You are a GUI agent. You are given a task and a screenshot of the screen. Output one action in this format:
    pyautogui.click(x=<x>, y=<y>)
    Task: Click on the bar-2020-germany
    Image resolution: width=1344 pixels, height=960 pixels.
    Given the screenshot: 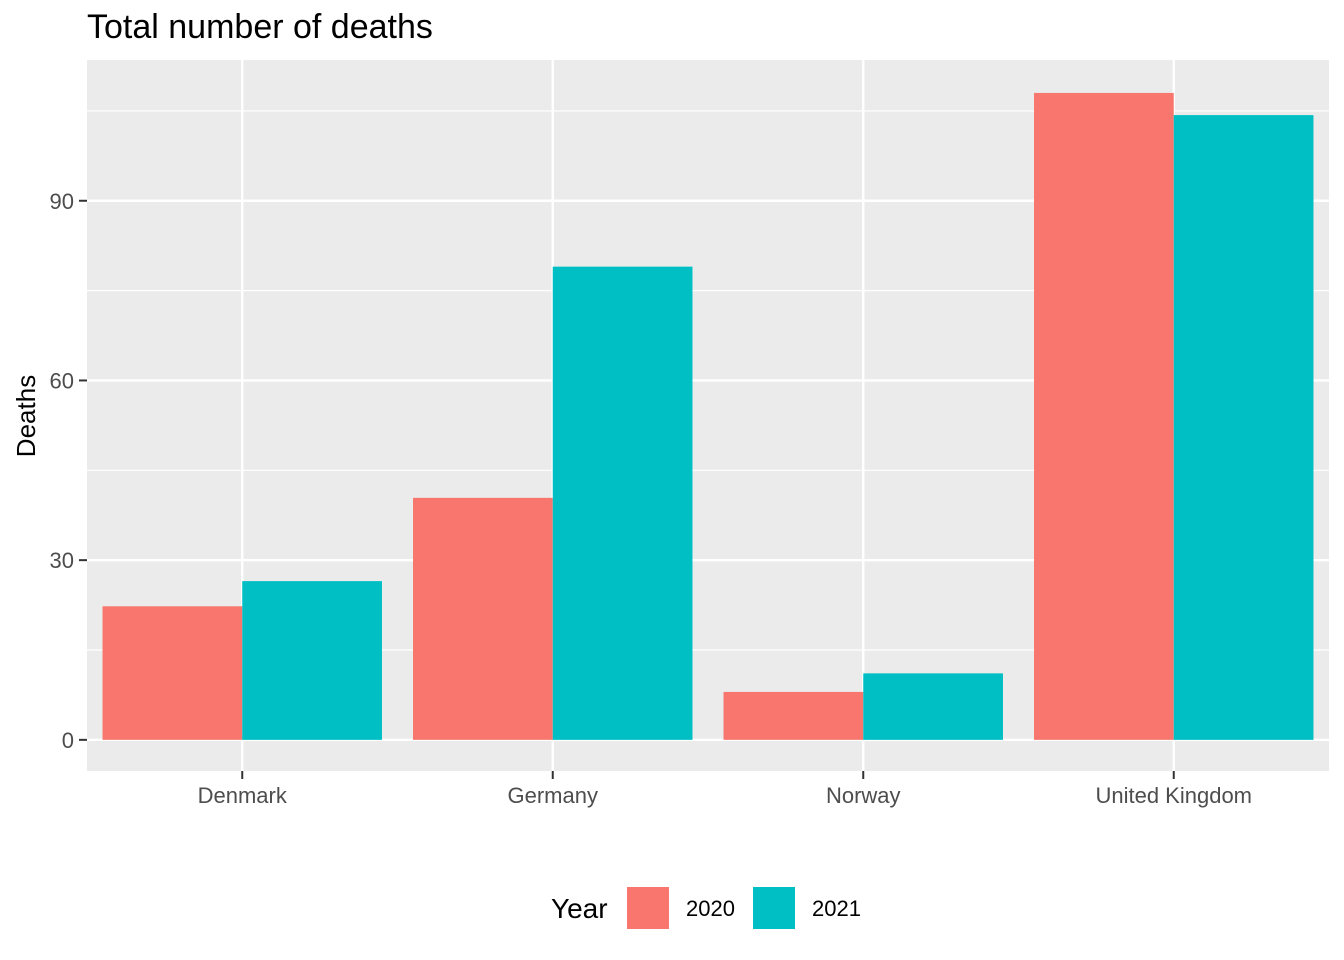 What is the action you would take?
    pyautogui.click(x=483, y=618)
    